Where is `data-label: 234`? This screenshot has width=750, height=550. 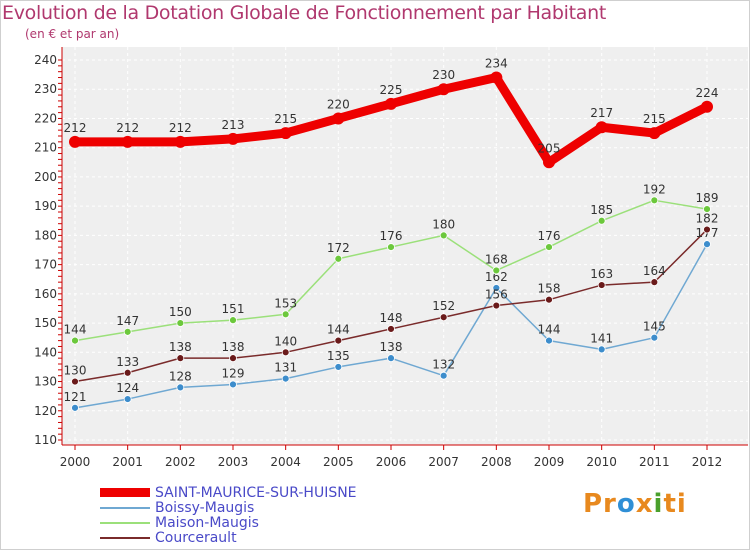 data-label: 234 is located at coordinates (496, 64).